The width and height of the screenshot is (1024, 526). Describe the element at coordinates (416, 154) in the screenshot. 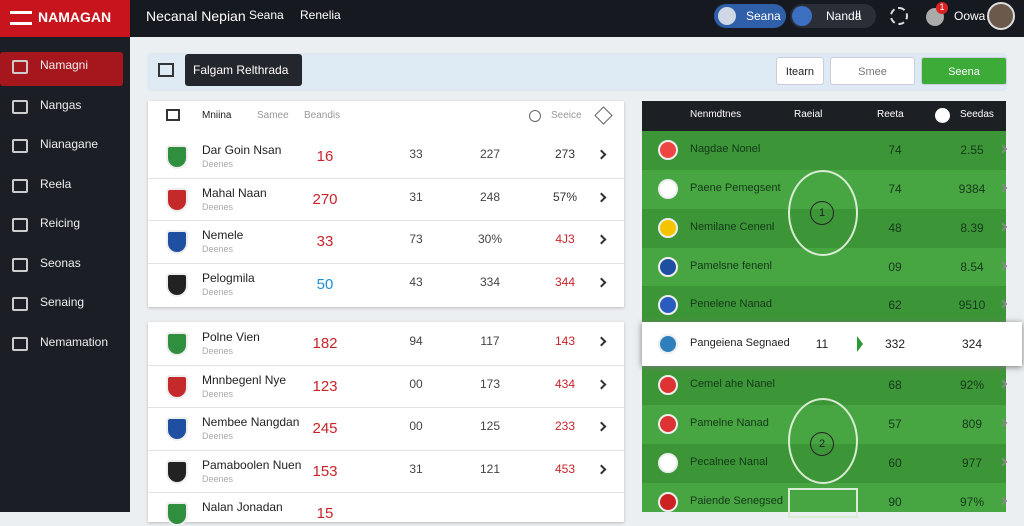

I see `stat-value: 33` at that location.